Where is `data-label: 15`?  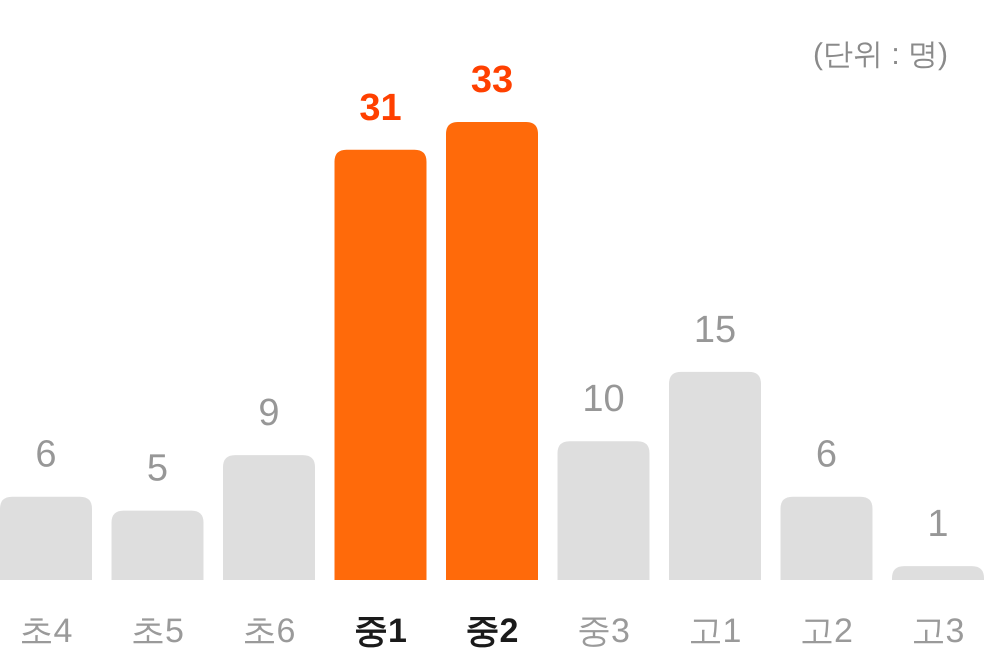
data-label: 15 is located at coordinates (715, 329).